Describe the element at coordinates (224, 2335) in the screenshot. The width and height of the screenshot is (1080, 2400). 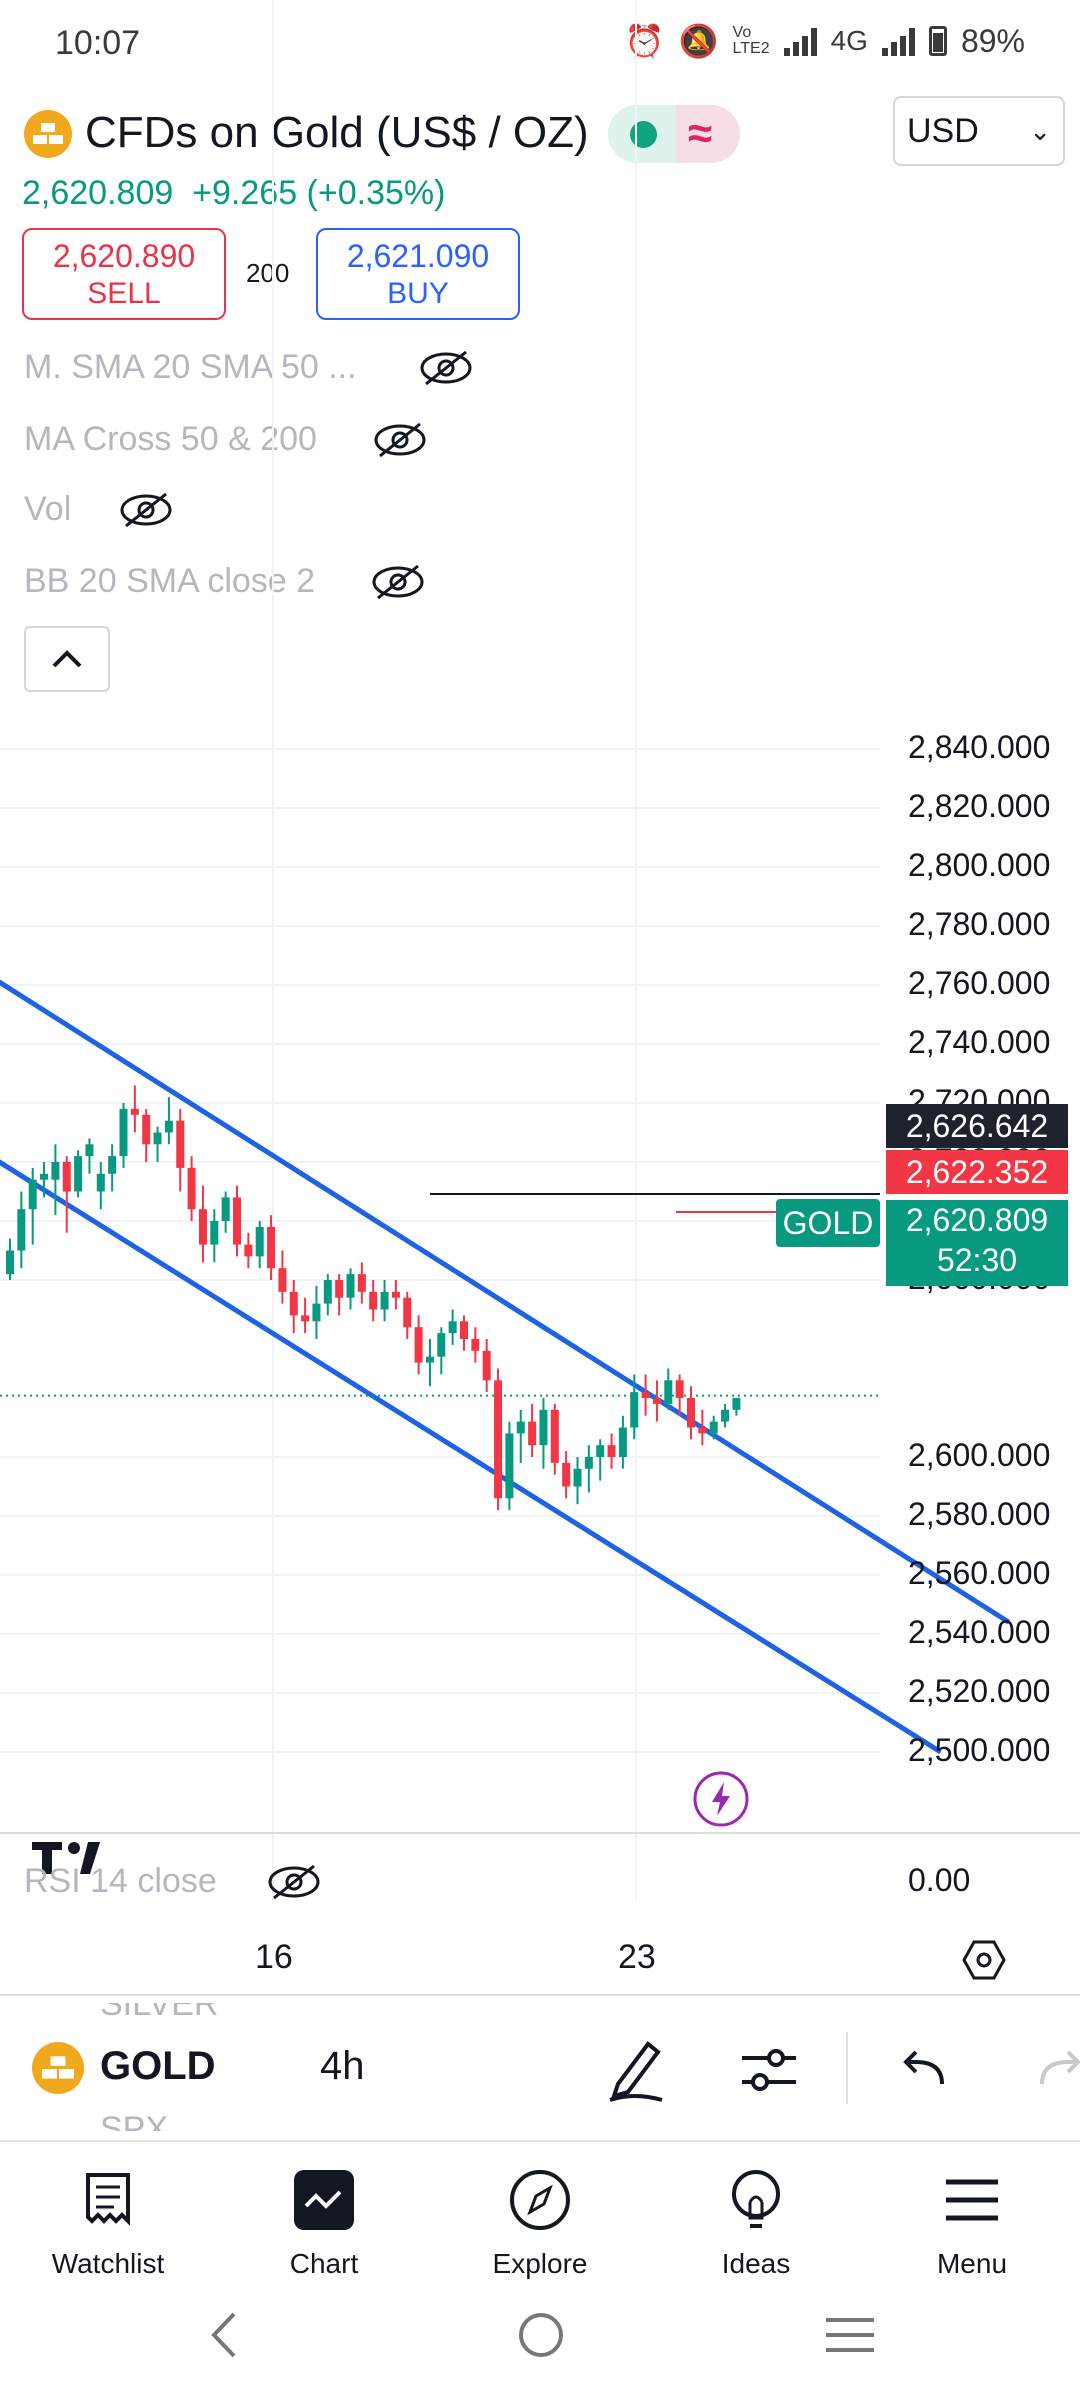
I see `back-icon` at that location.